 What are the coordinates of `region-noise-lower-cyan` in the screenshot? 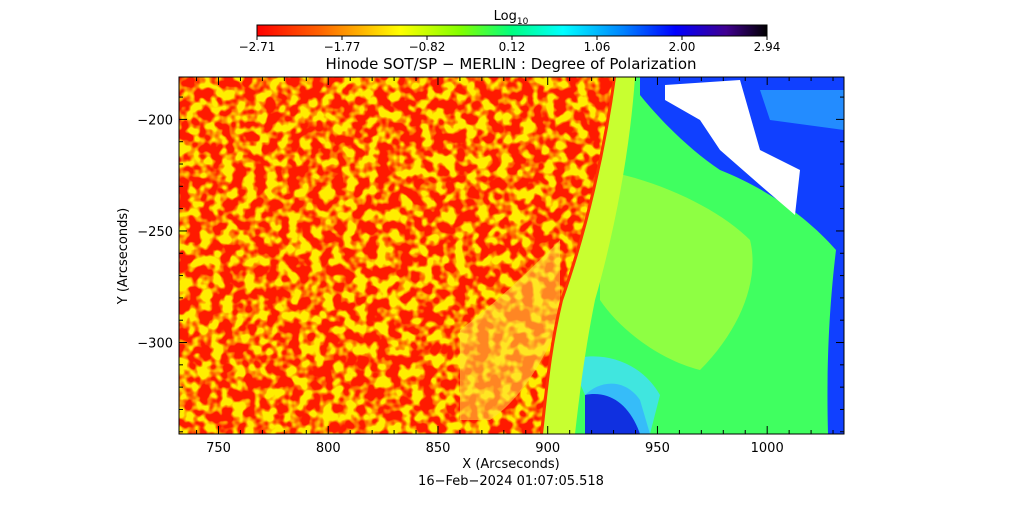 It's located at (615, 395).